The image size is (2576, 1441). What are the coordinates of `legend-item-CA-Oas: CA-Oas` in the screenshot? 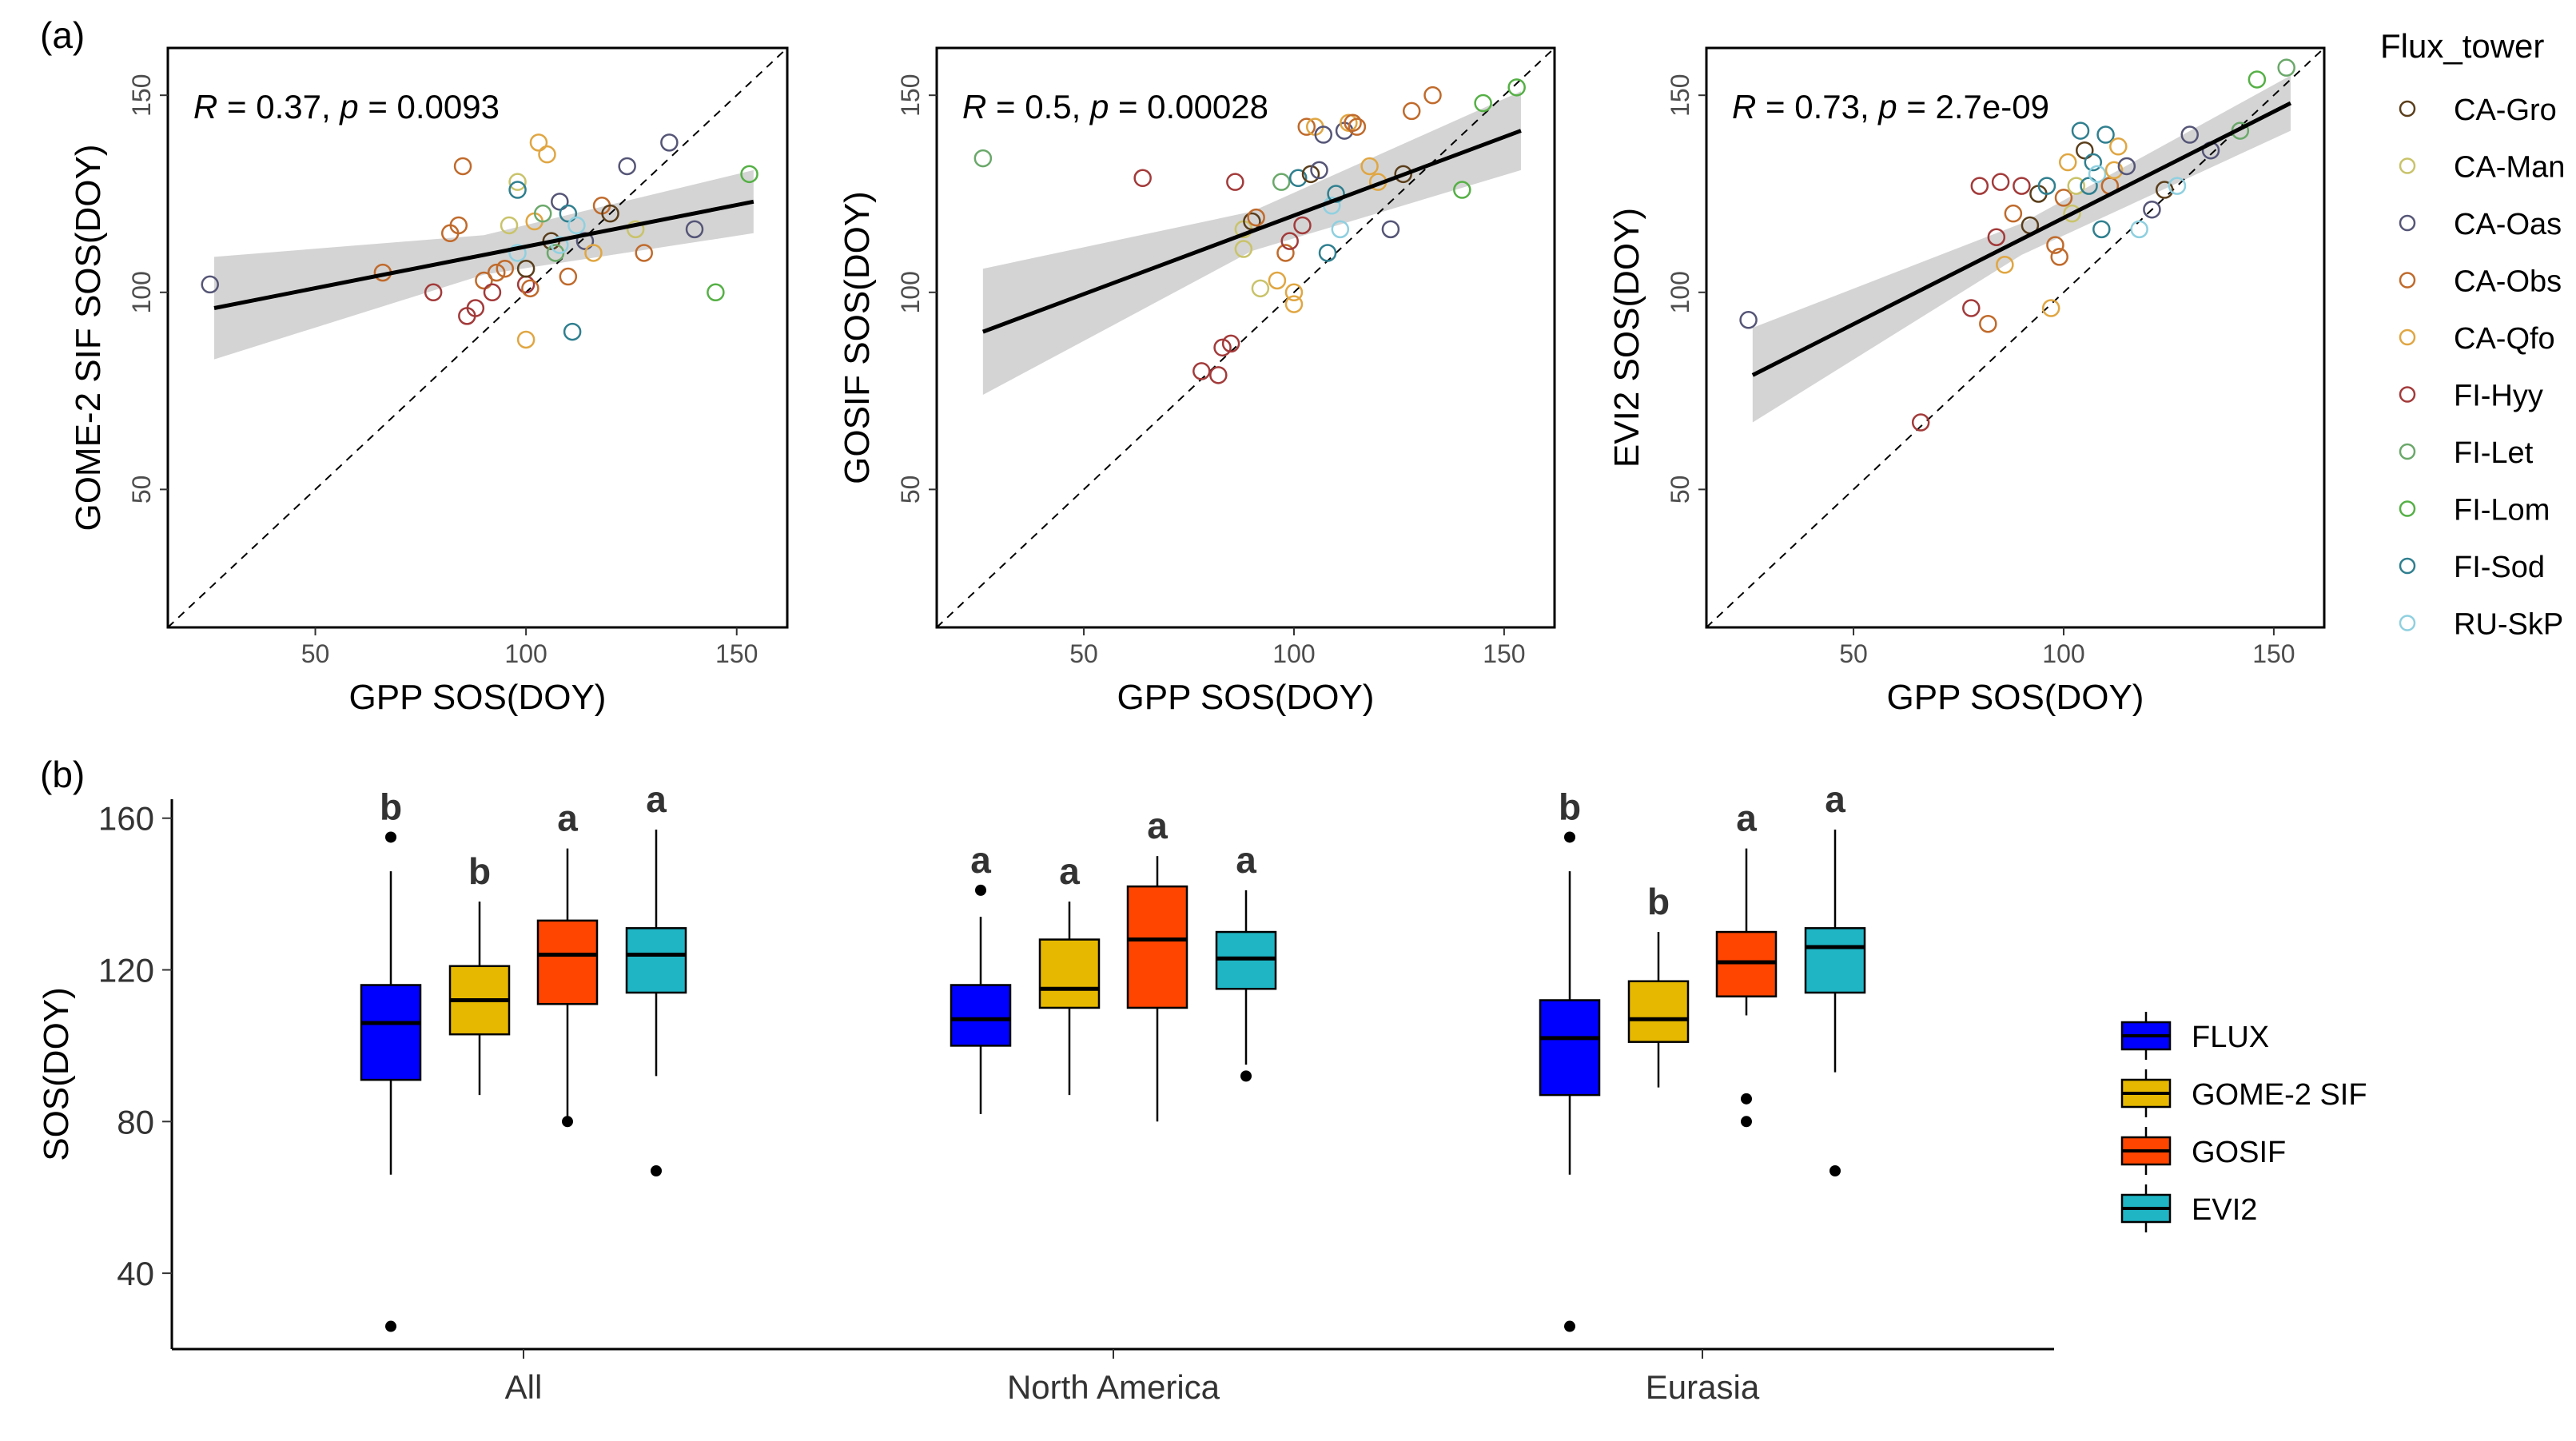 It's located at (2480, 224).